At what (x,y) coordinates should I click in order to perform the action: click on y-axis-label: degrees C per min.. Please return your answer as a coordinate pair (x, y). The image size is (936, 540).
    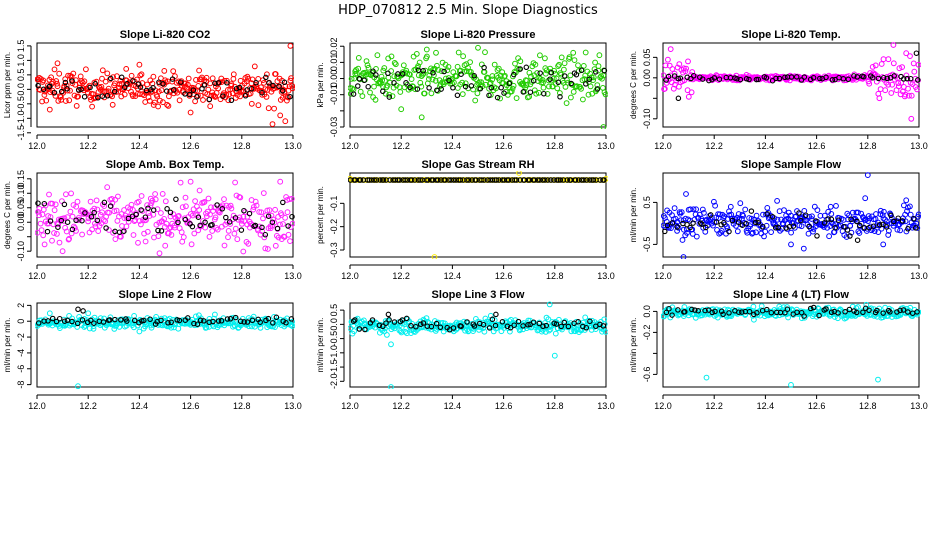
    Looking at the image, I should click on (633, 85).